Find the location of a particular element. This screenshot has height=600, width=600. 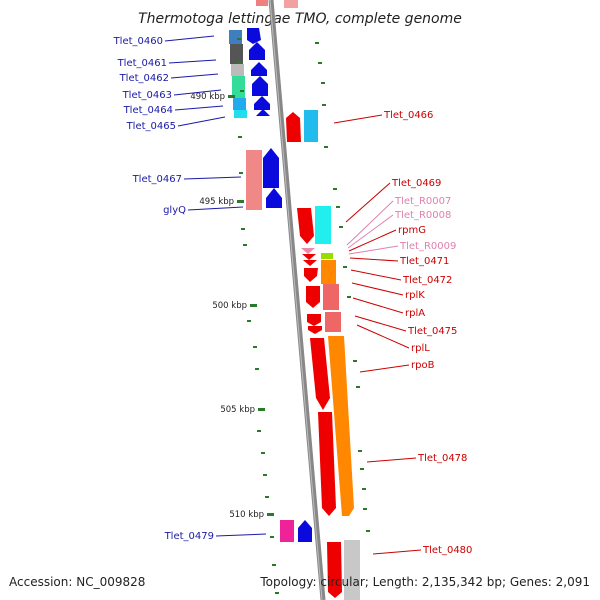

left-gene-label: Tlet_0460 is located at coordinates (138, 41).